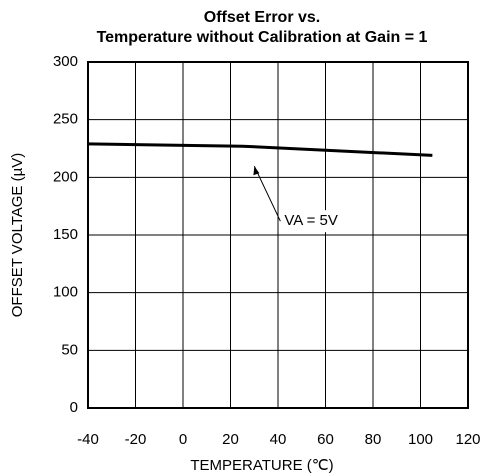 Image resolution: width=480 pixels, height=476 pixels. Describe the element at coordinates (420, 439) in the screenshot. I see `x-tick-label: 100` at that location.